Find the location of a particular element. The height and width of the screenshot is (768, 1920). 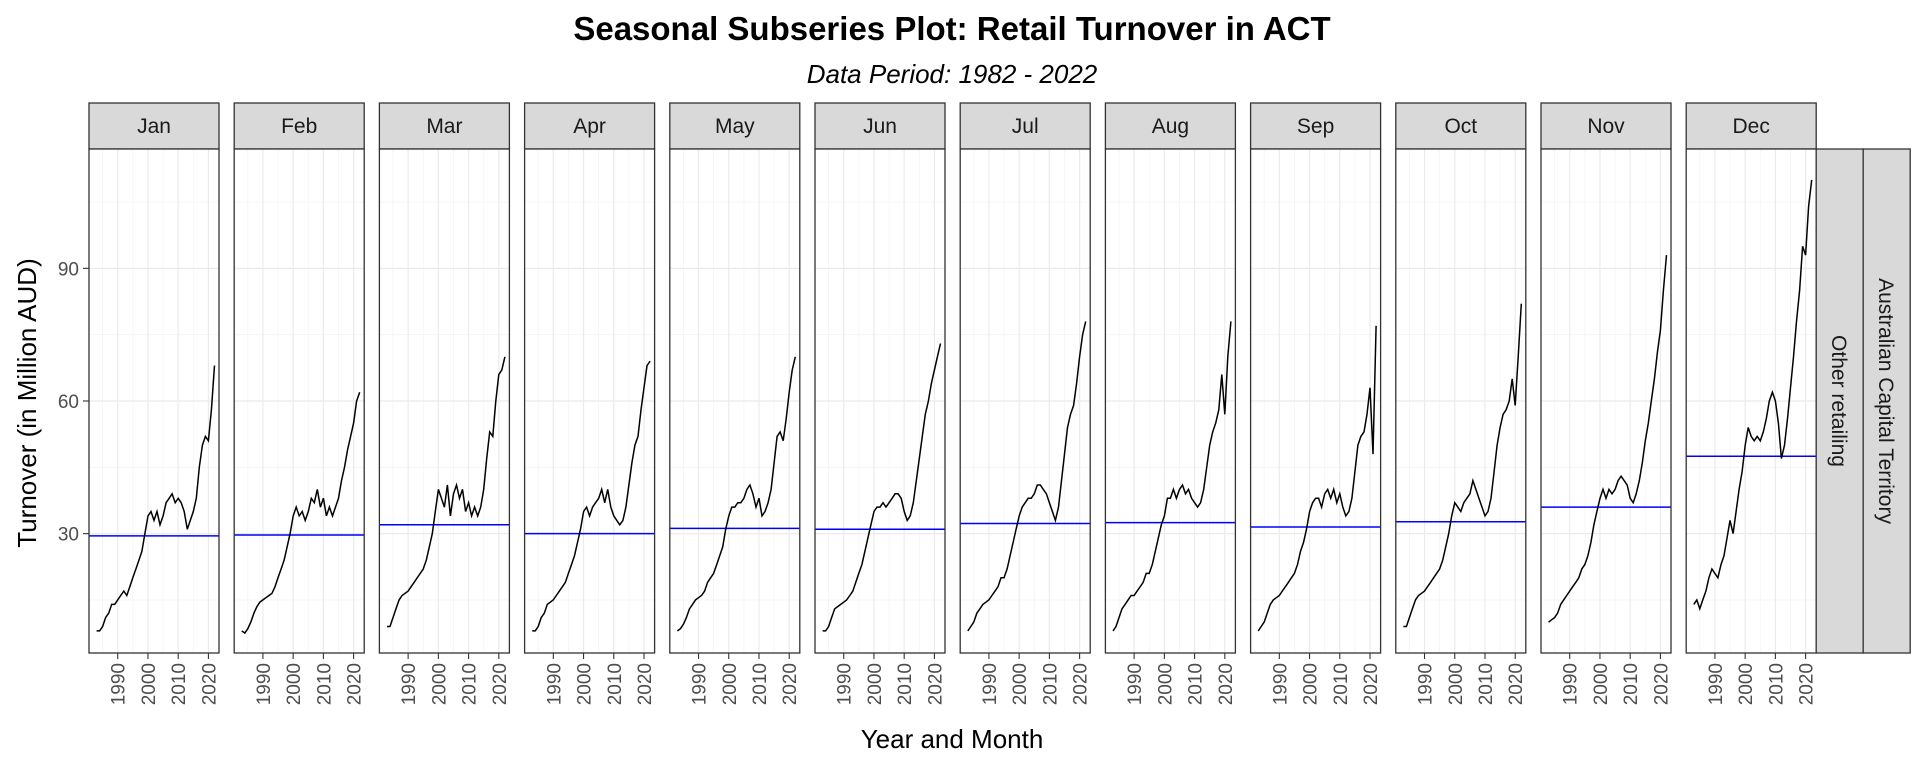

facet-strip-label: May is located at coordinates (735, 126).